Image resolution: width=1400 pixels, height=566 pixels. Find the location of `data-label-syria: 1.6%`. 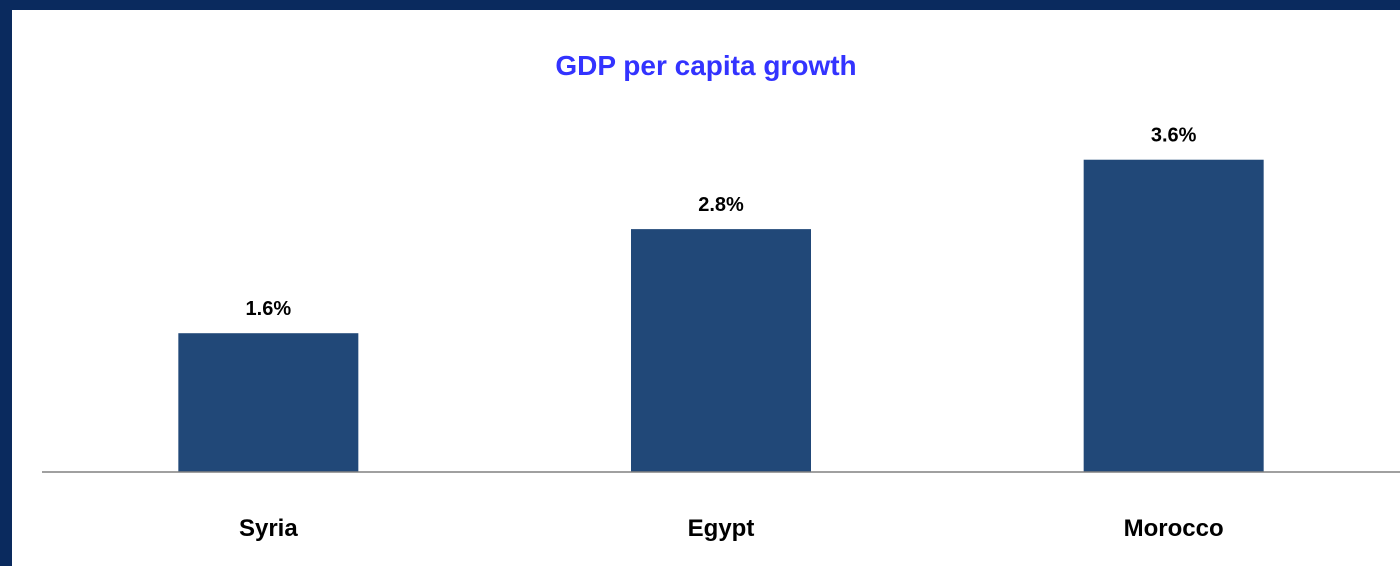

data-label-syria: 1.6% is located at coordinates (269, 309).